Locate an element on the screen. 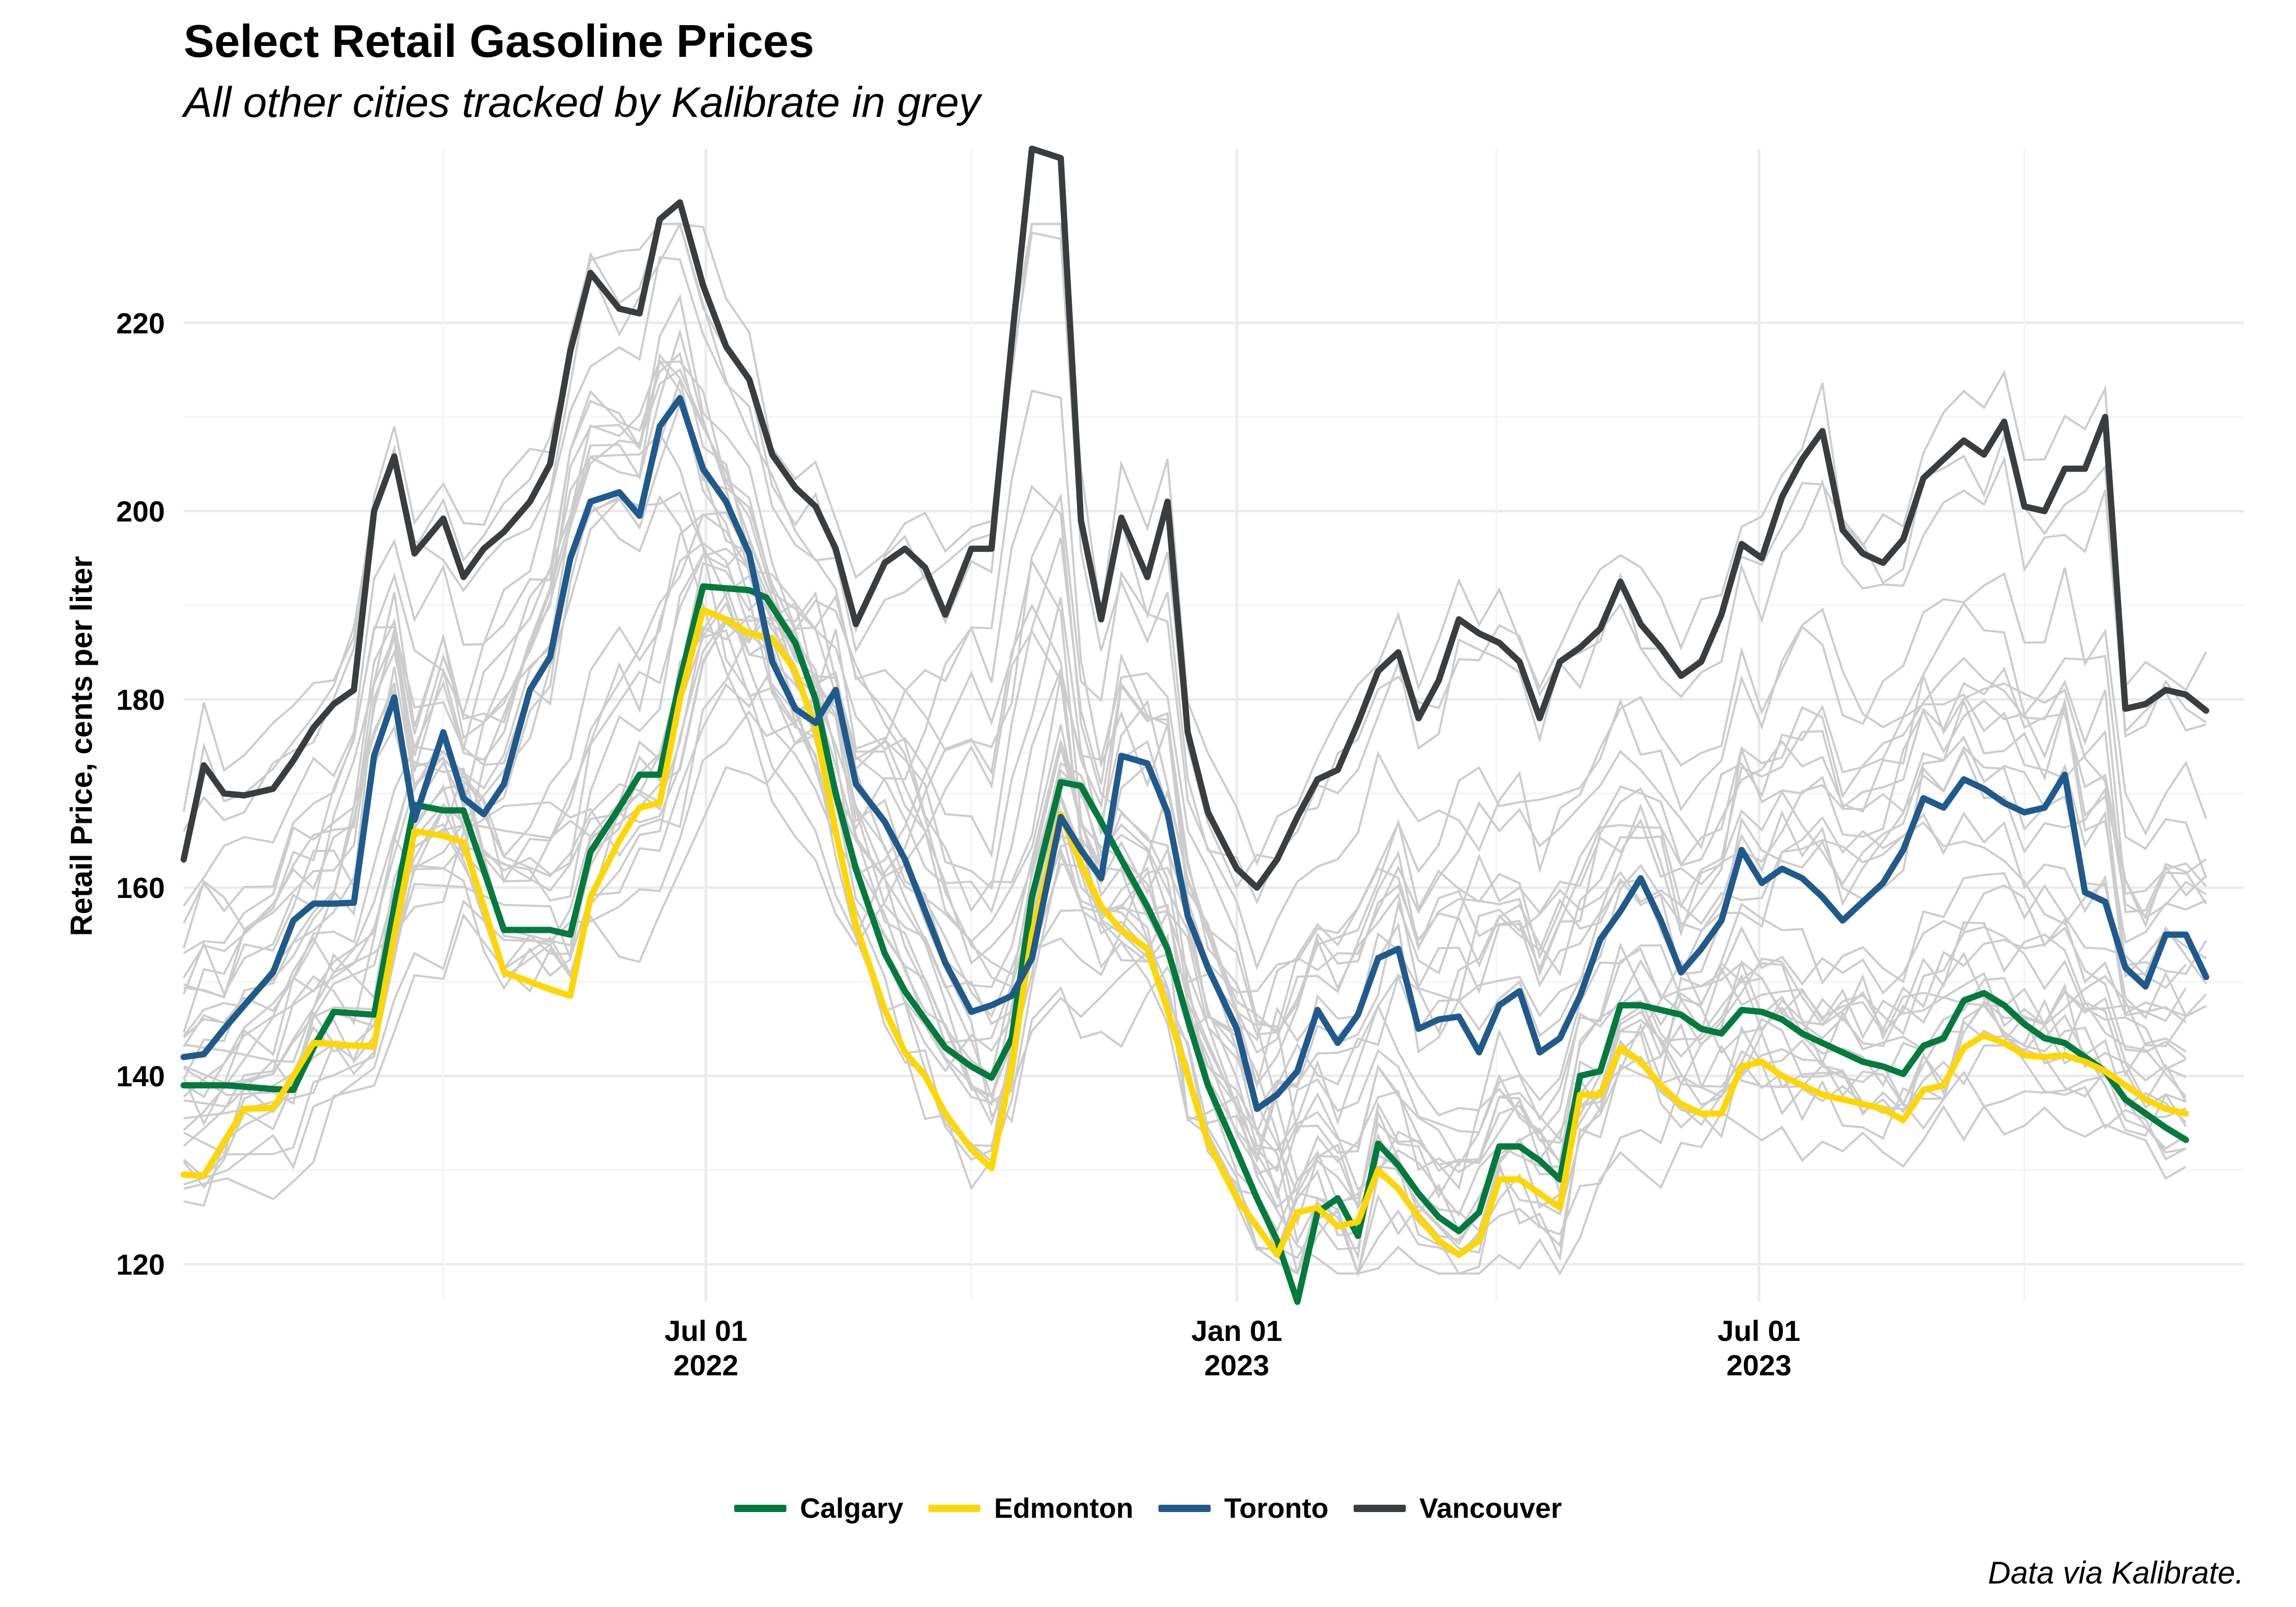 The image size is (2296, 1607). legend-label: Calgary is located at coordinates (852, 1508).